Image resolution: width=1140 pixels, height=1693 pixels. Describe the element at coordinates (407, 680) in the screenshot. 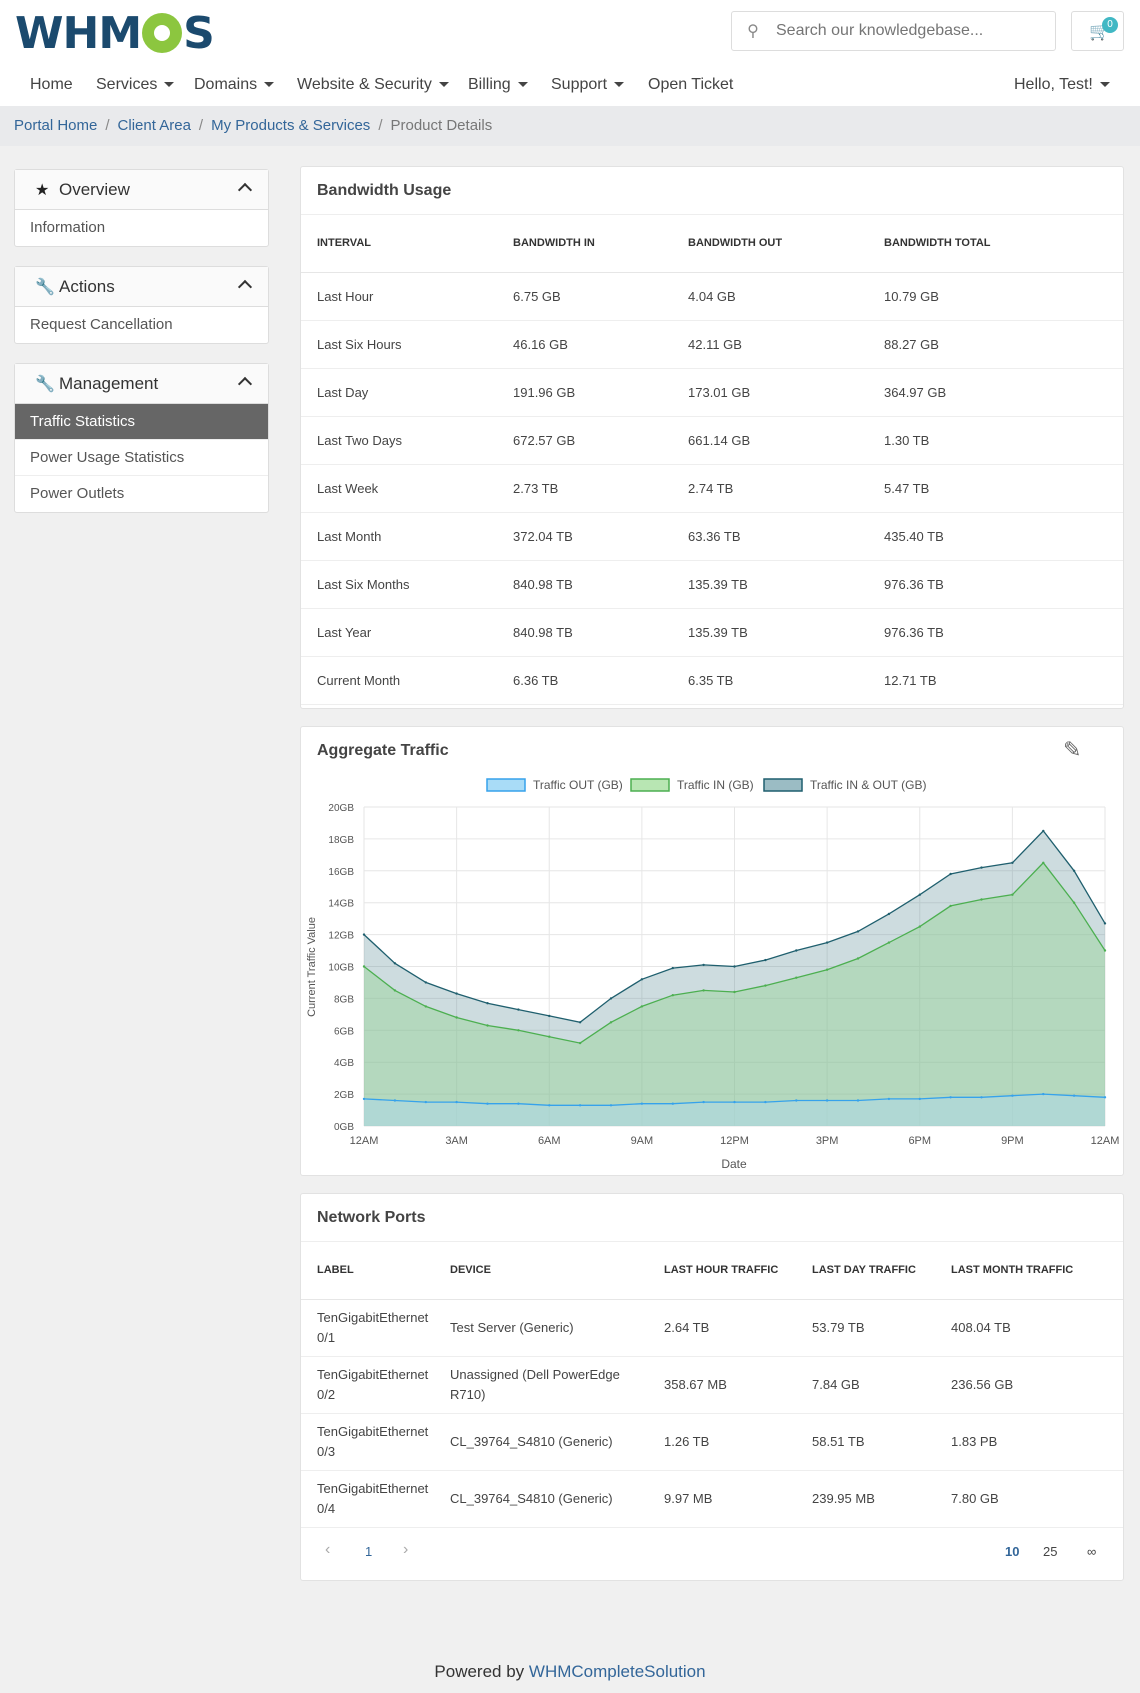

I see `table-cell: Current Month` at that location.